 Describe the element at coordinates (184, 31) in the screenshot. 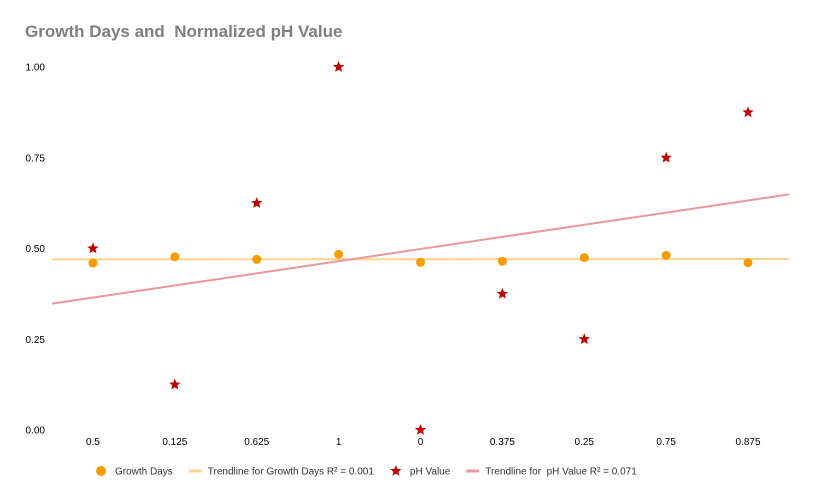

I see `chart-title: Growth Days and Normalized pH Value` at that location.